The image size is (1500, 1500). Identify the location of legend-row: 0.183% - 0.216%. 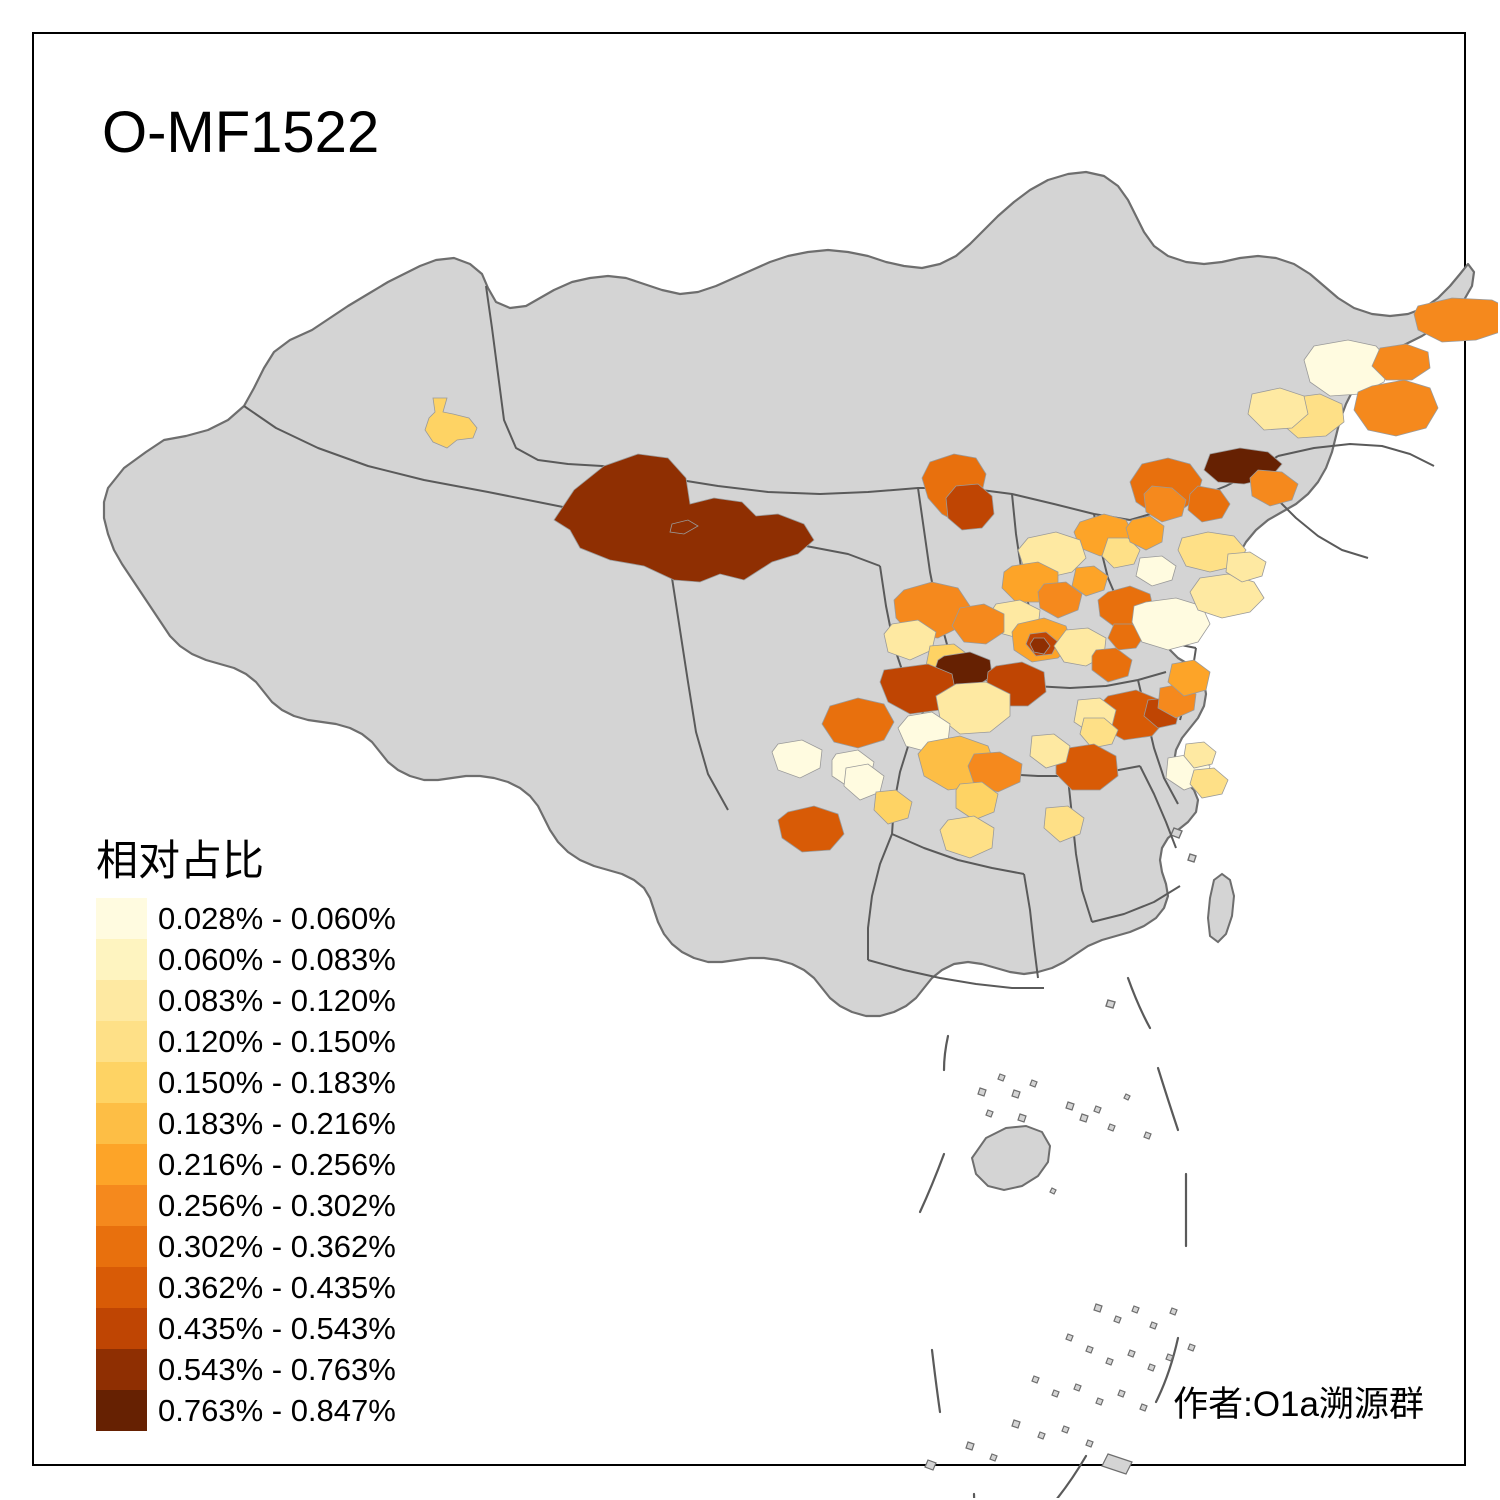
(276, 1123).